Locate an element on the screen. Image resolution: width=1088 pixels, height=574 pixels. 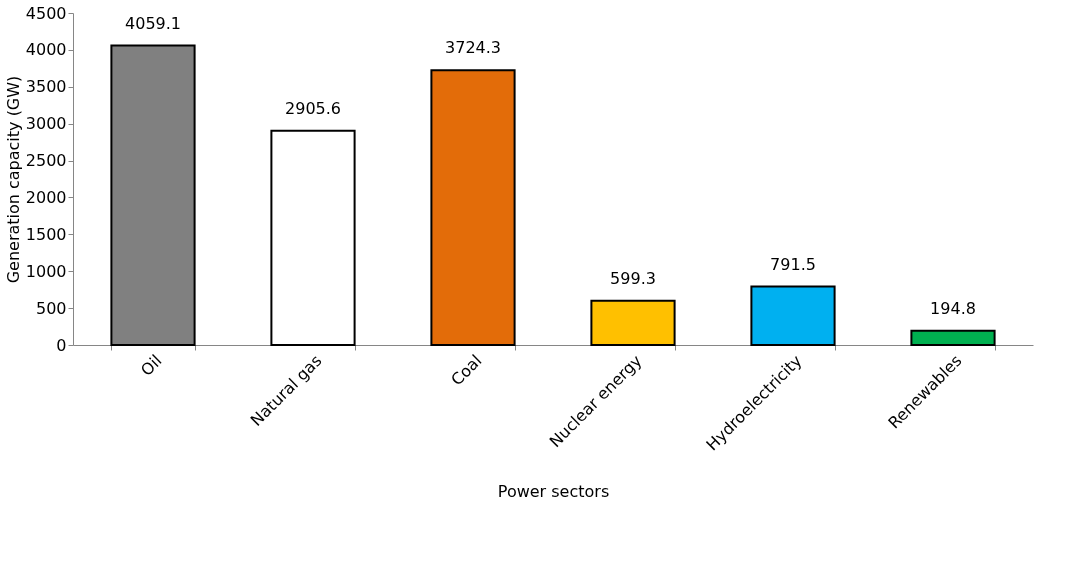
y-tick-label: 3000 is located at coordinates (46, 124).